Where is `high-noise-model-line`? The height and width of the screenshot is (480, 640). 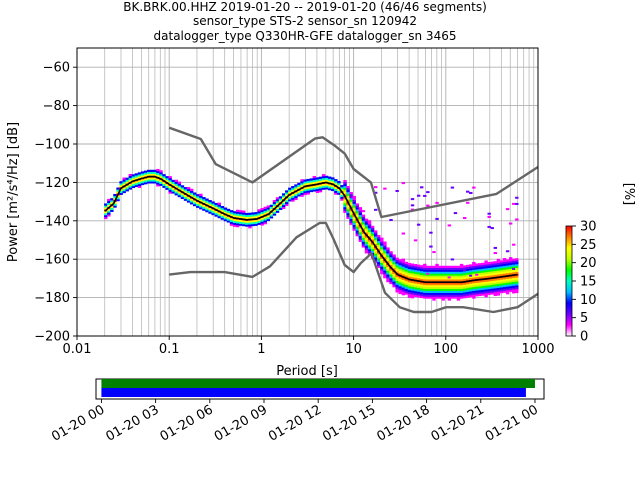
high-noise-model-line is located at coordinates (353, 172).